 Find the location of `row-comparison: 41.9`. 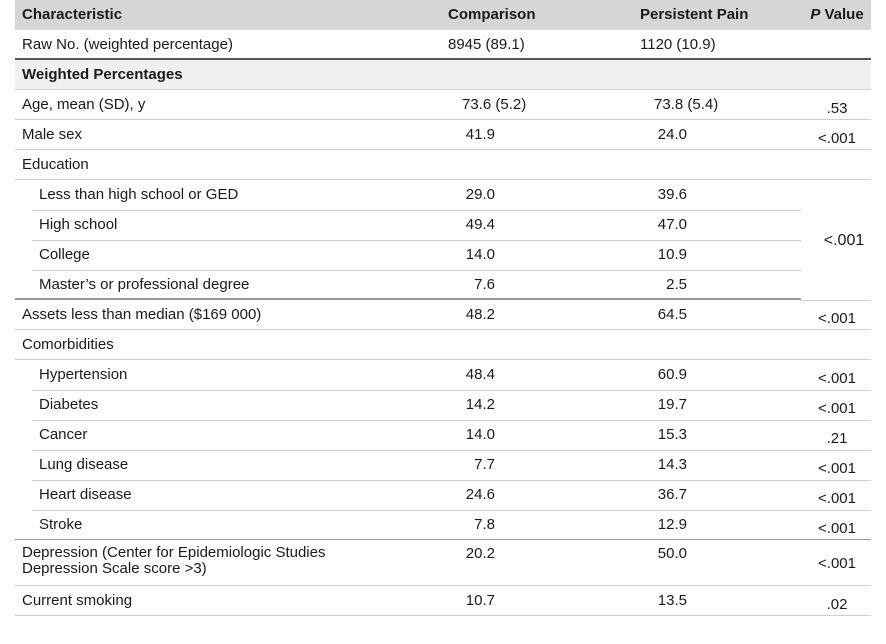

row-comparison: 41.9 is located at coordinates (480, 134).